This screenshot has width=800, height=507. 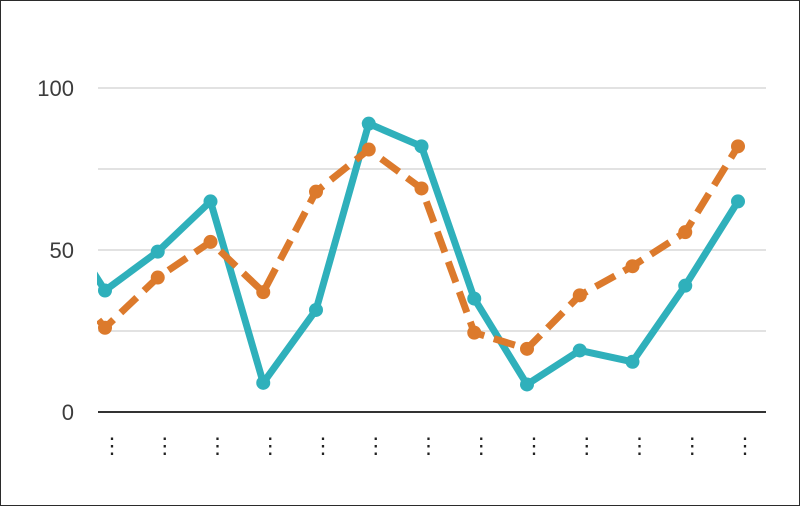 I want to click on y-tick-label: 0, so click(x=68, y=412).